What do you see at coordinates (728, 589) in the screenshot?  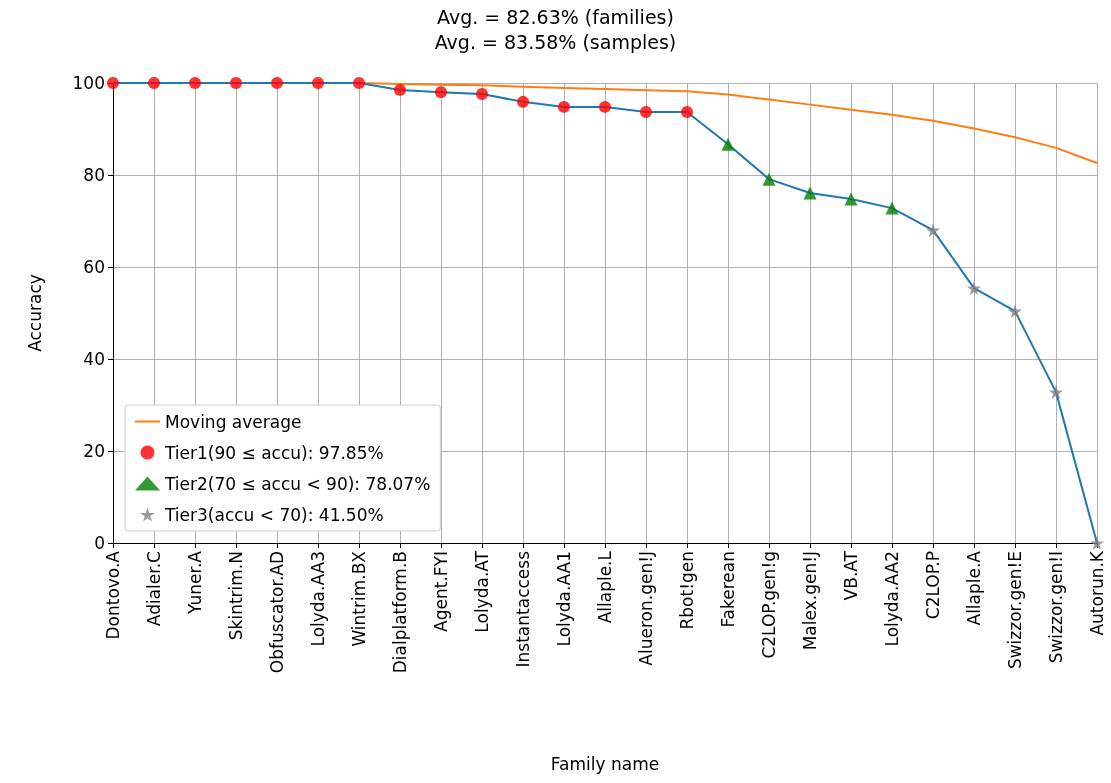 I see `x-tick-label: Fakerean` at bounding box center [728, 589].